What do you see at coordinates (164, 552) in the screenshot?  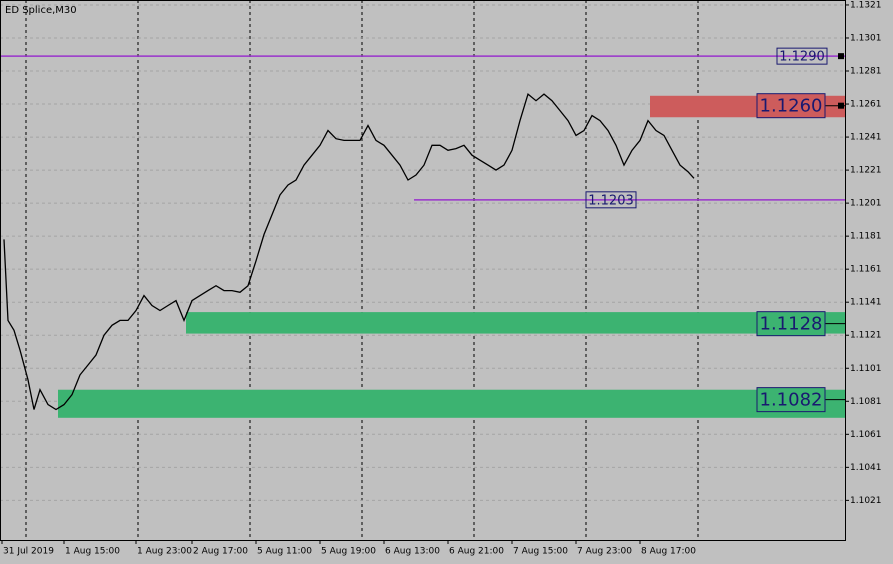 I see `x-tick-label: 1 Aug 23:00` at bounding box center [164, 552].